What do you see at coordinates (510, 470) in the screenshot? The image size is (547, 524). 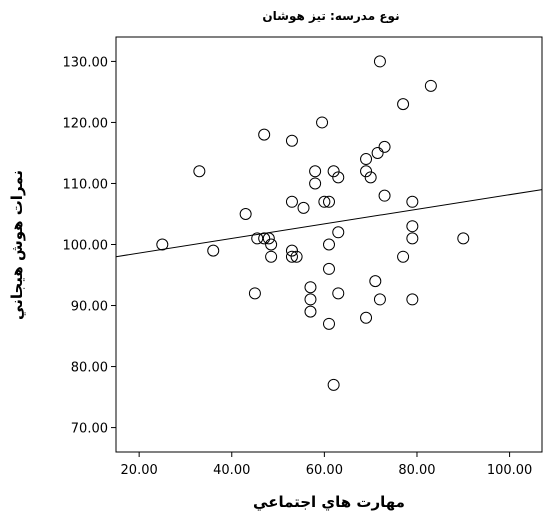 I see `x-tick-label: 100.00` at bounding box center [510, 470].